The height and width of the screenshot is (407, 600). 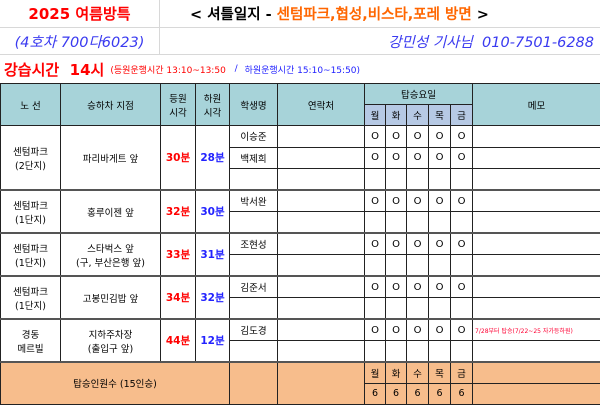 I want to click on stop-cell: 홍루이젠 앞, so click(x=110, y=211).